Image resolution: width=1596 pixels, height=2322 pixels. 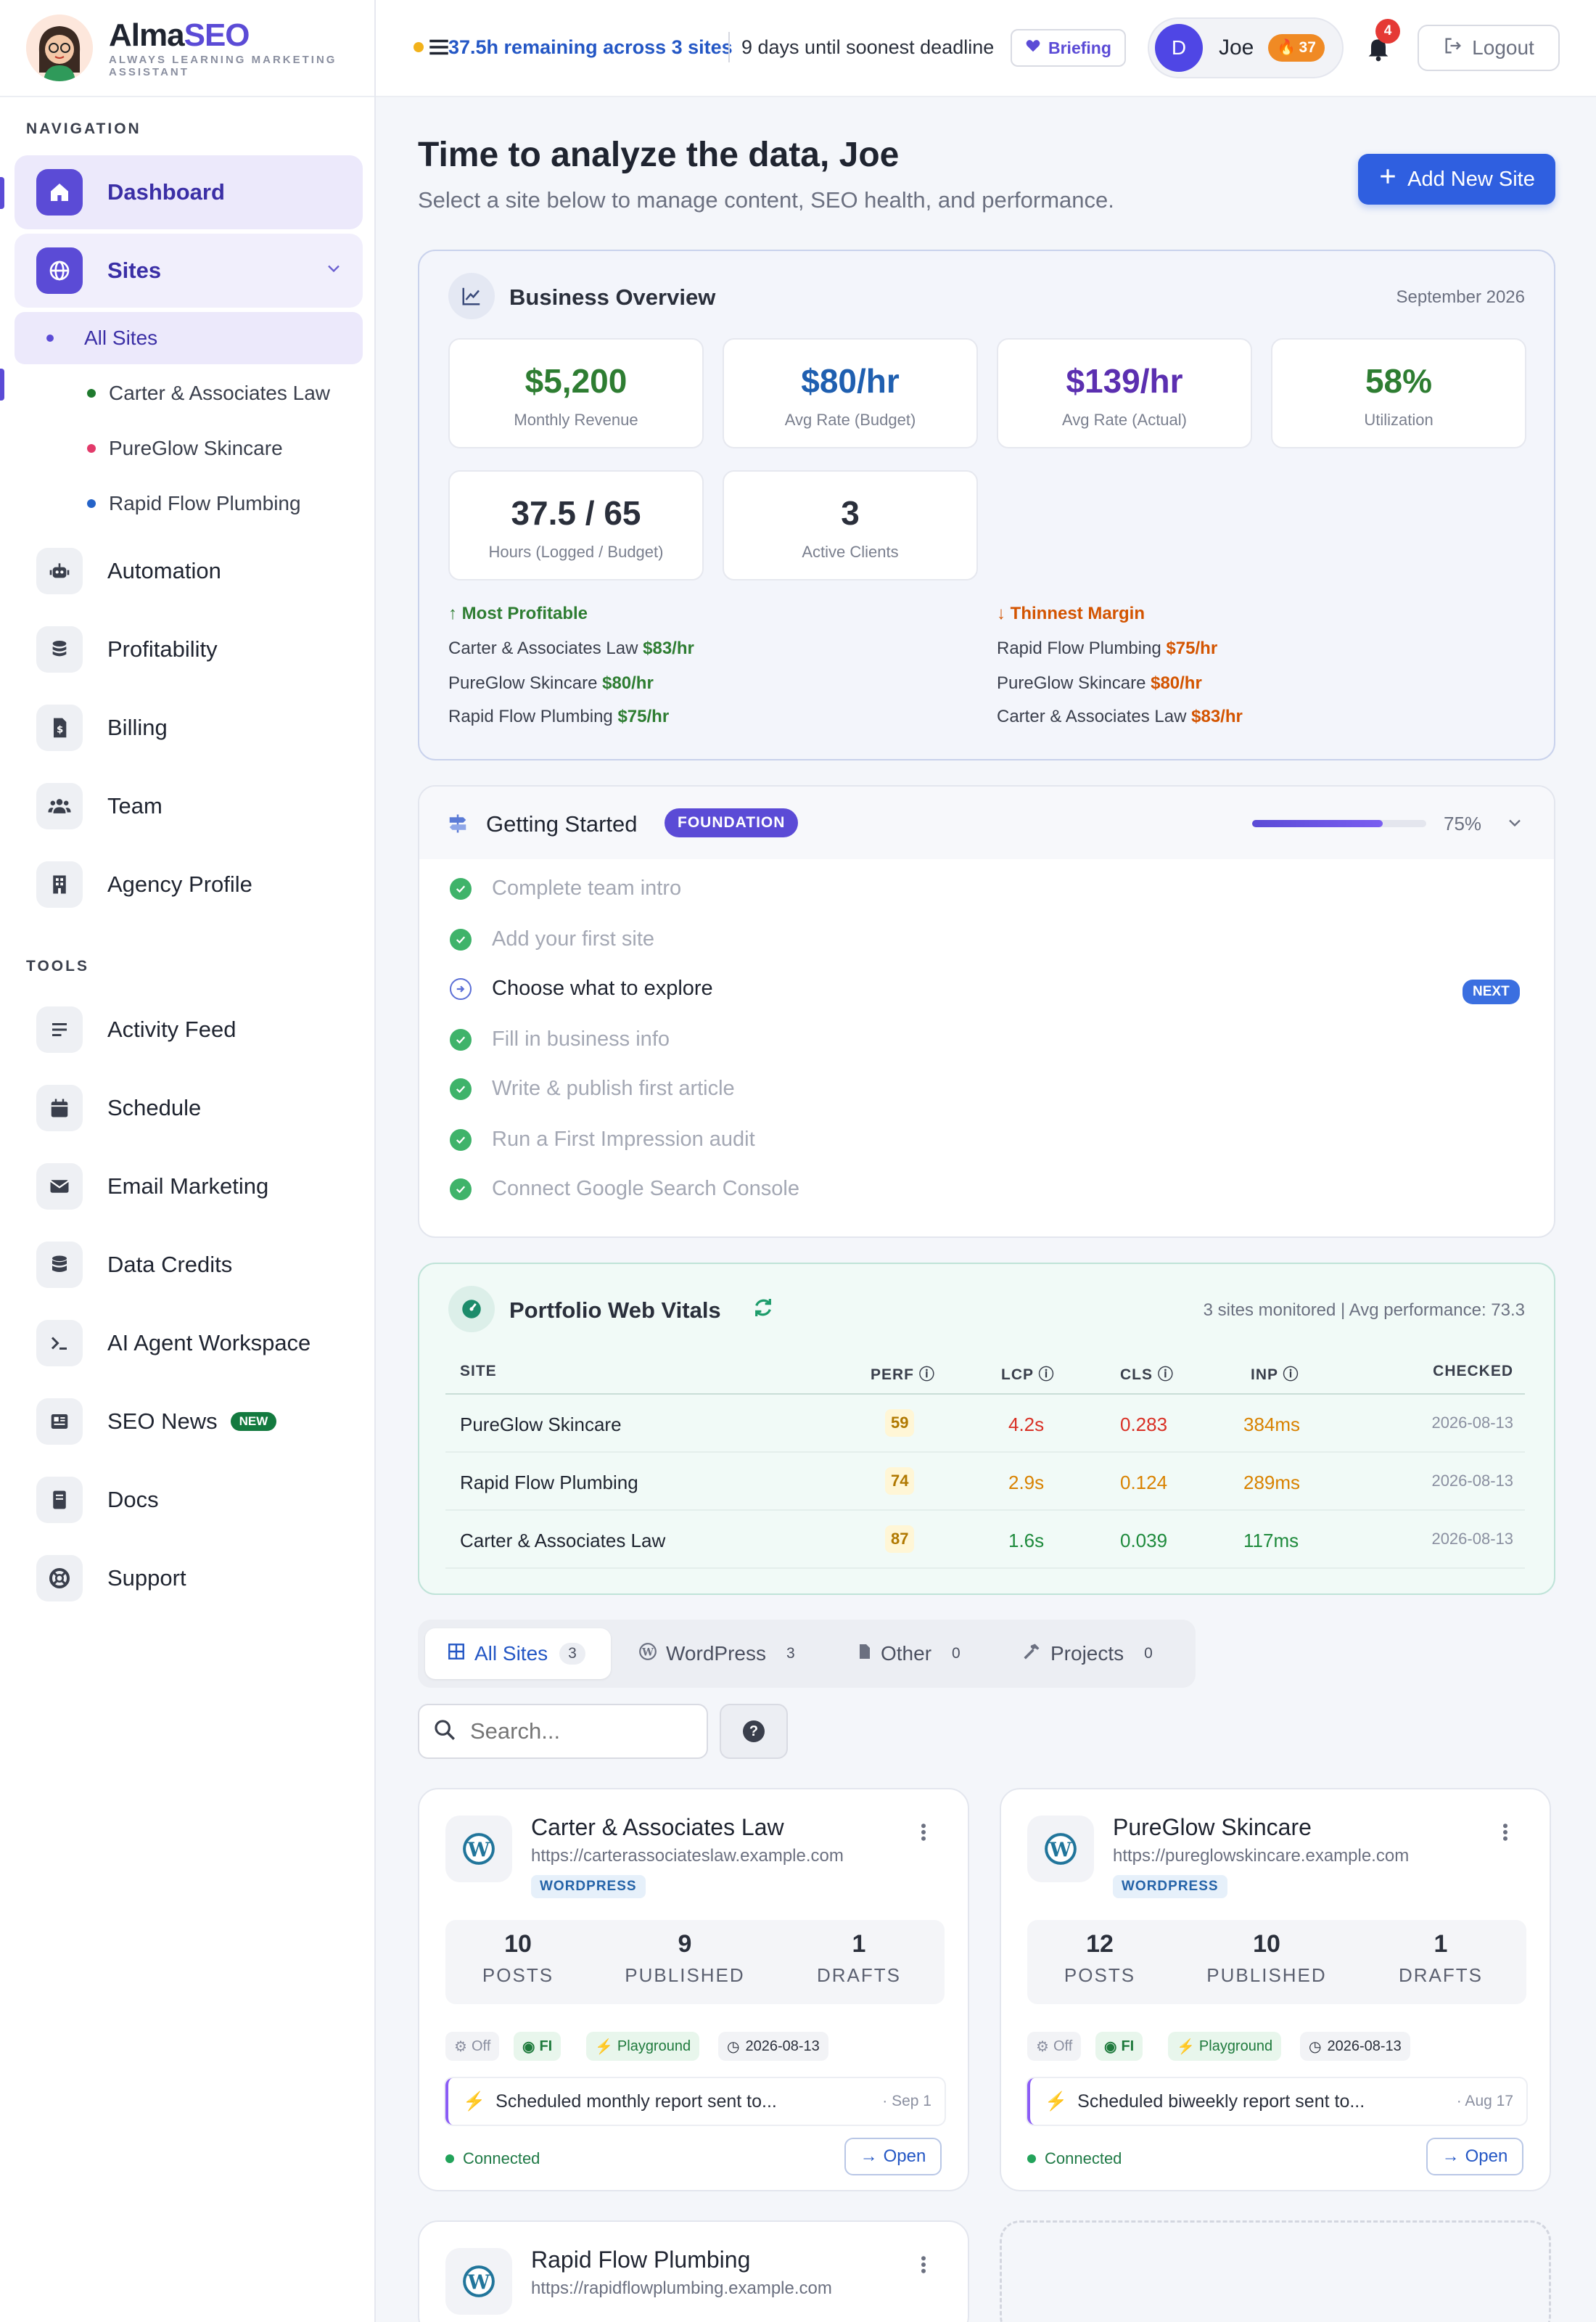 I want to click on sidebar-item-sites: Sites, so click(x=189, y=271).